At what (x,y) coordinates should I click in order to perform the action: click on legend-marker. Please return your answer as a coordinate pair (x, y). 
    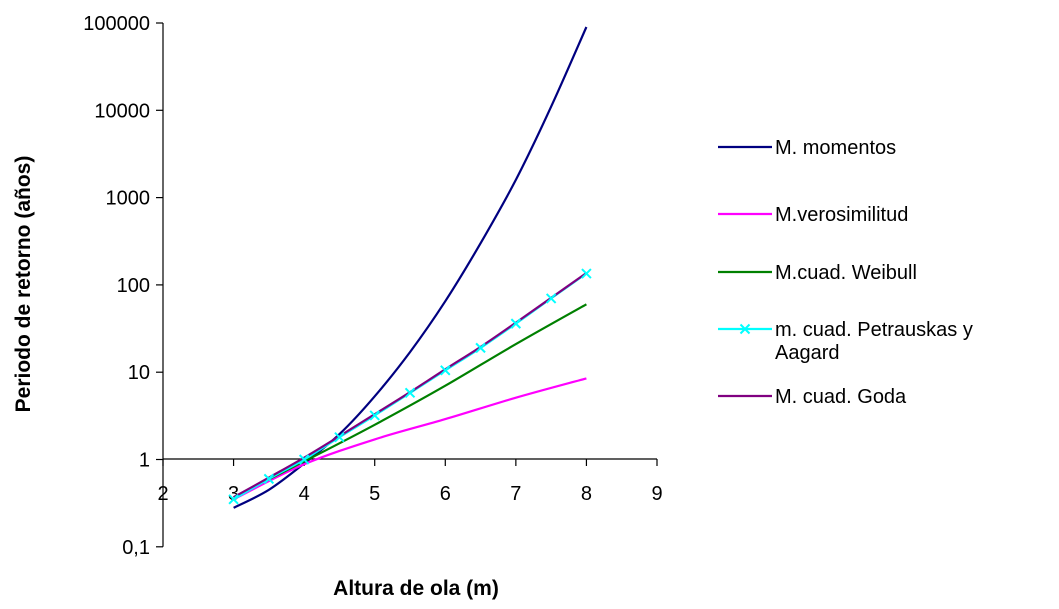
    Looking at the image, I should click on (745, 329).